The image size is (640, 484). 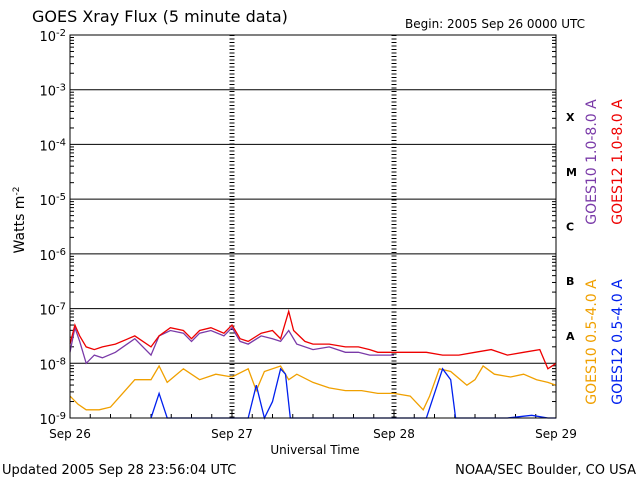 What do you see at coordinates (618, 342) in the screenshot?
I see `legend-entry-3: GOES12 0.5-4.0 A` at bounding box center [618, 342].